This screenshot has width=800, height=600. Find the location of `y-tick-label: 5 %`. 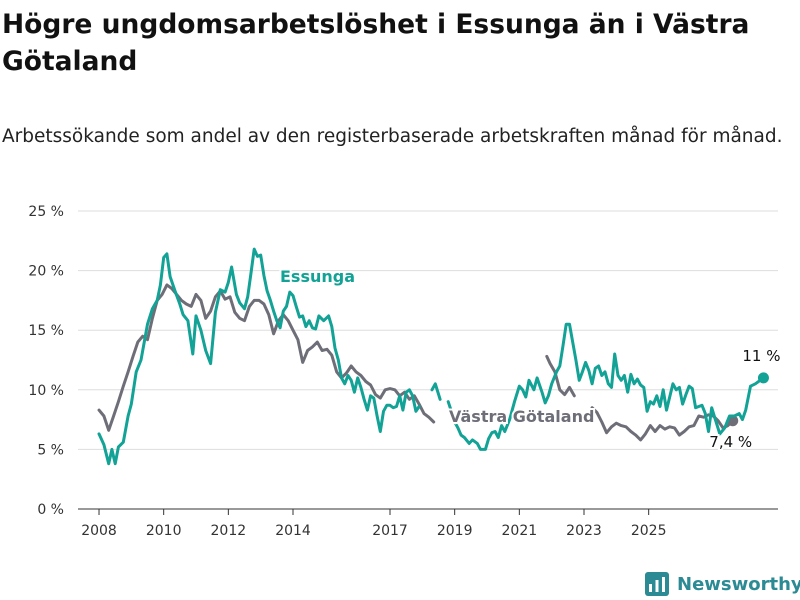

y-tick-label: 5 % is located at coordinates (50, 450).